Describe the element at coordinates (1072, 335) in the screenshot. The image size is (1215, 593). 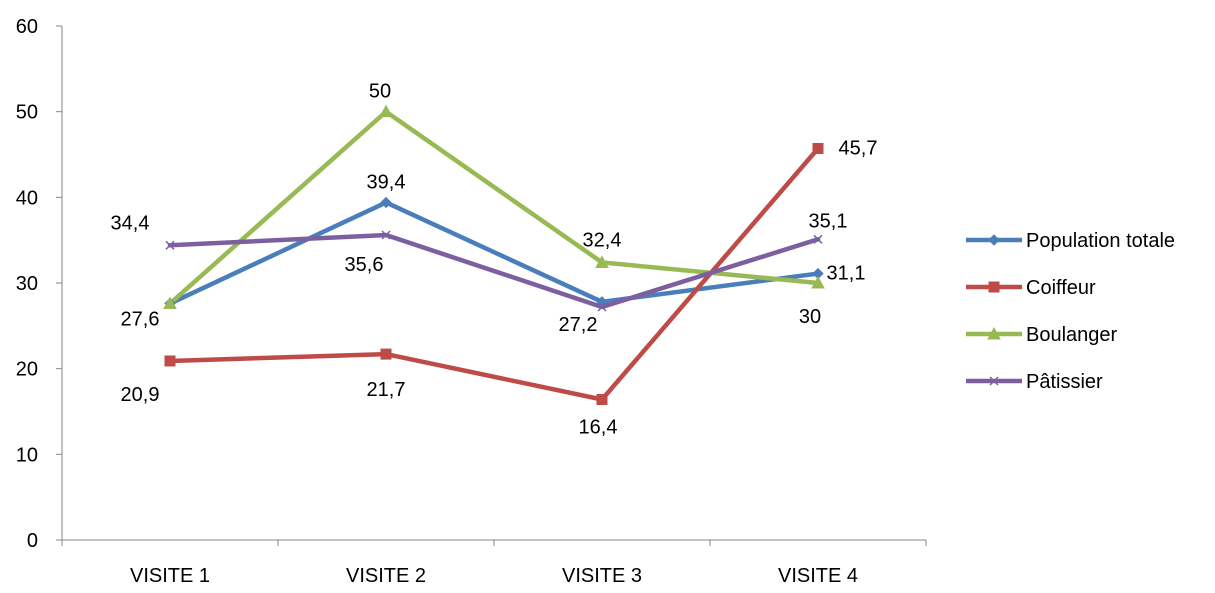
I see `legend-label-boulanger: Boulanger` at that location.